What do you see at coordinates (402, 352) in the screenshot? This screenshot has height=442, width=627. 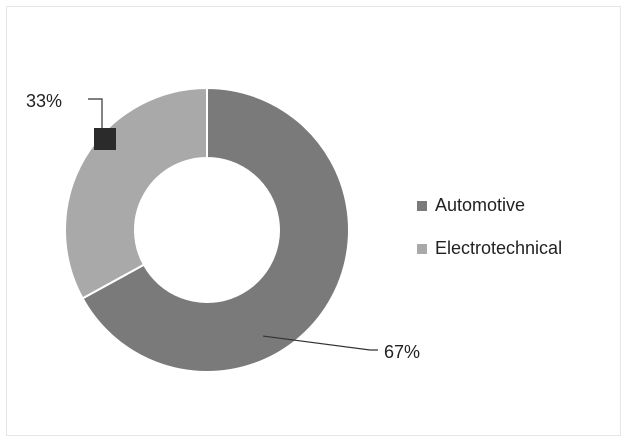 I see `data-label-automotive: 67%` at bounding box center [402, 352].